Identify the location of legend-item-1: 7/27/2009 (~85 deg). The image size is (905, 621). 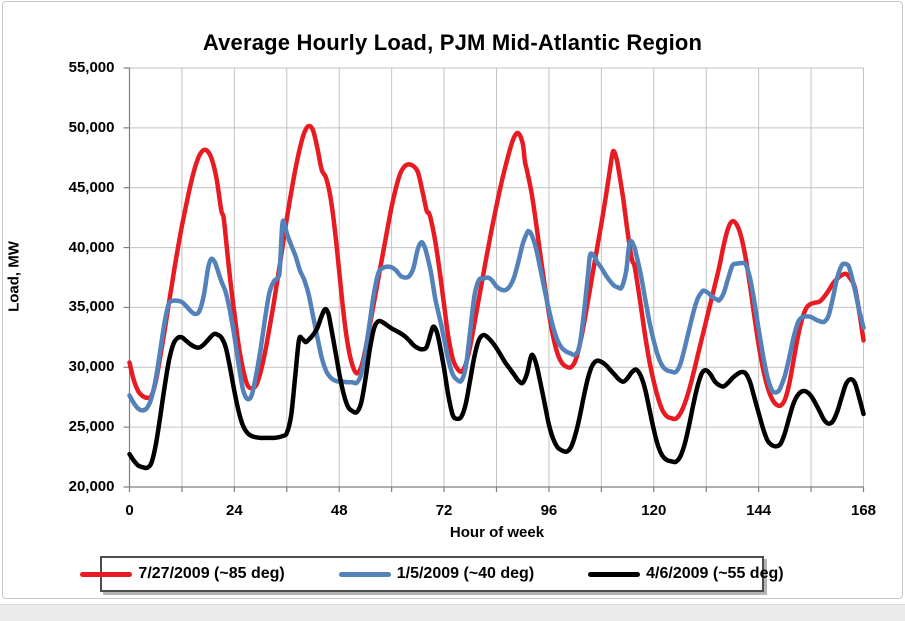
(182, 574).